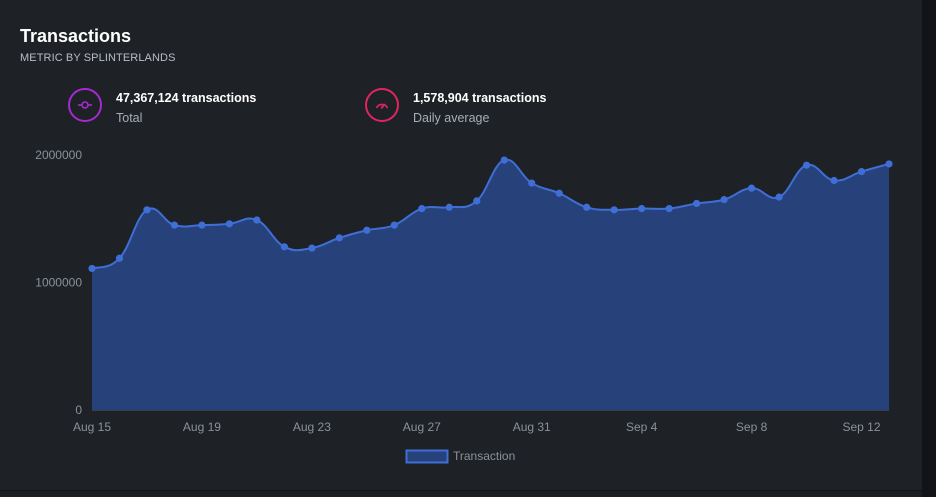  What do you see at coordinates (422, 427) in the screenshot?
I see `x-tick-label: Aug 27` at bounding box center [422, 427].